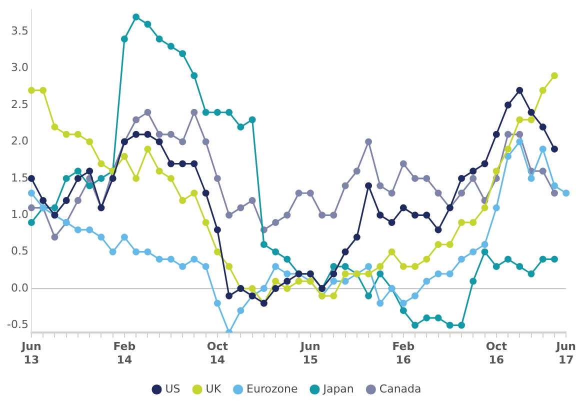  I want to click on y-tick-label: 1.0, so click(19, 215).